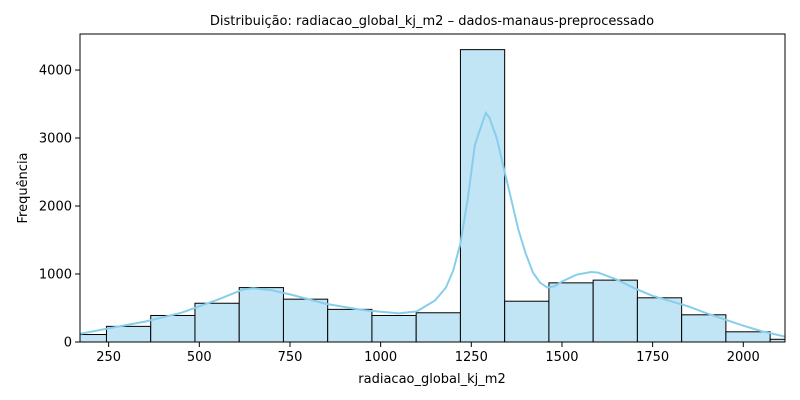  Describe the element at coordinates (561, 357) in the screenshot. I see `x-tick-label: 1500` at that location.